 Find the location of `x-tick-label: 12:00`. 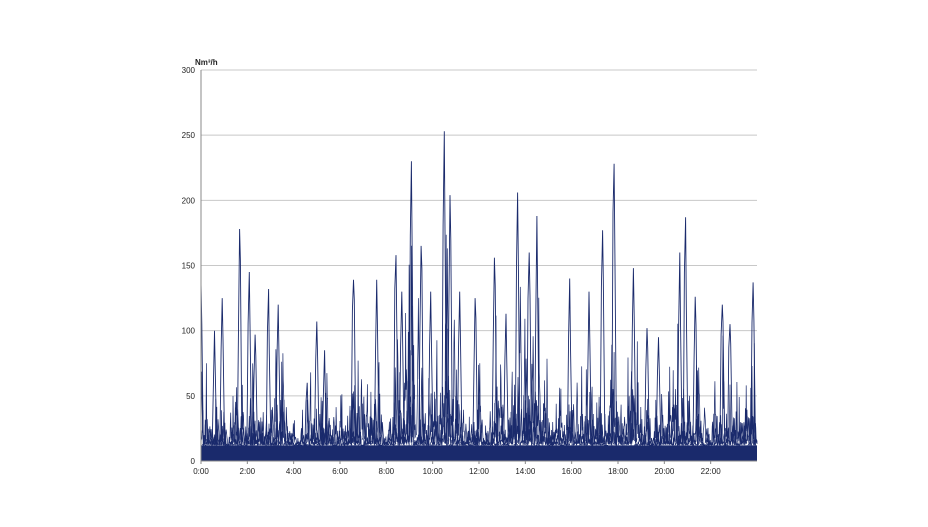

x-tick-label: 12:00 is located at coordinates (479, 471).